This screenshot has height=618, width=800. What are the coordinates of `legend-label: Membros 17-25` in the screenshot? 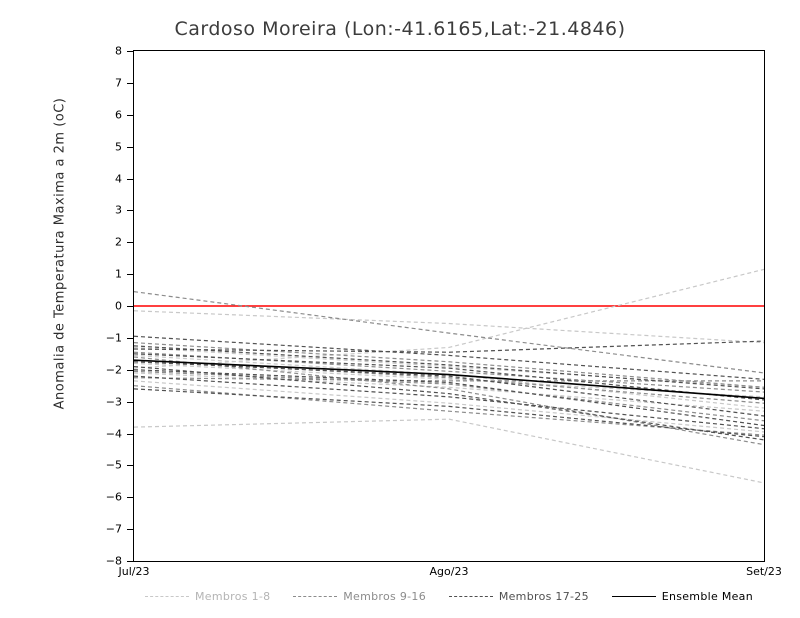 It's located at (543, 596).